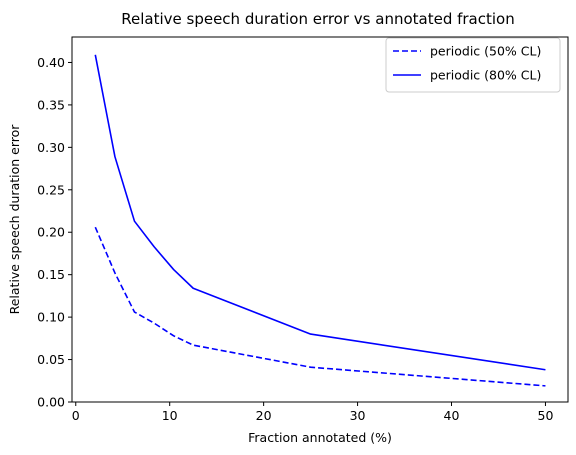 Image resolution: width=576 pixels, height=455 pixels. What do you see at coordinates (51, 317) in the screenshot?
I see `y-tick-label: 0.10` at bounding box center [51, 317].